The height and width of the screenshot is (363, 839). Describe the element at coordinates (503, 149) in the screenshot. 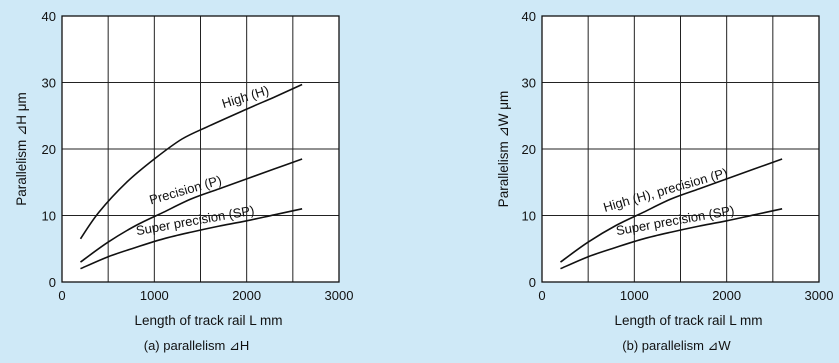

I see `y-axis-title: Parallelism ⊿W μm` at that location.